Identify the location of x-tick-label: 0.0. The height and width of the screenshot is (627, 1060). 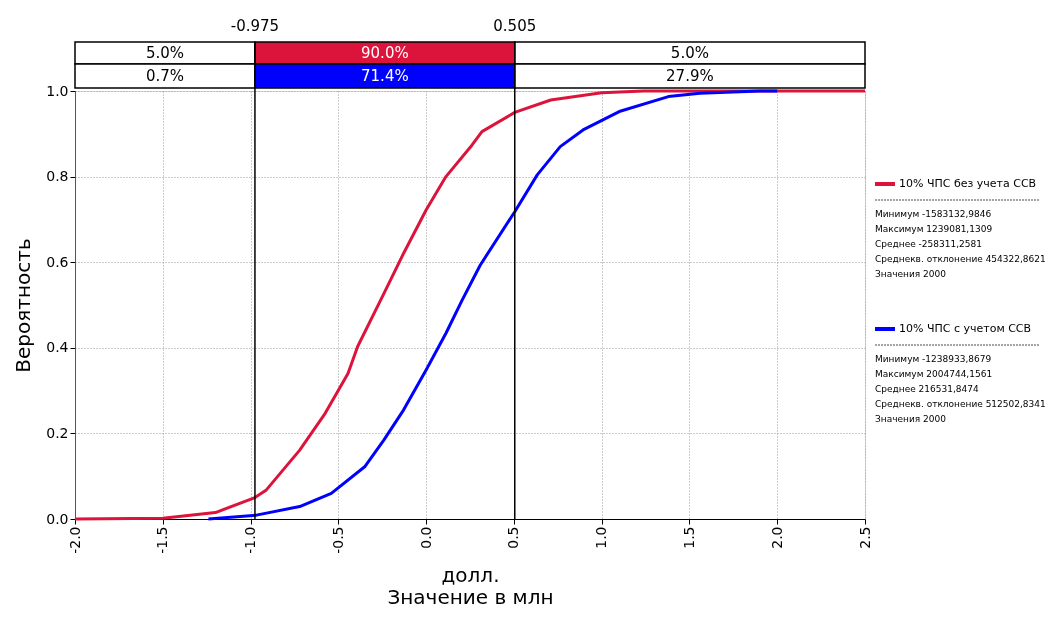
(425, 537).